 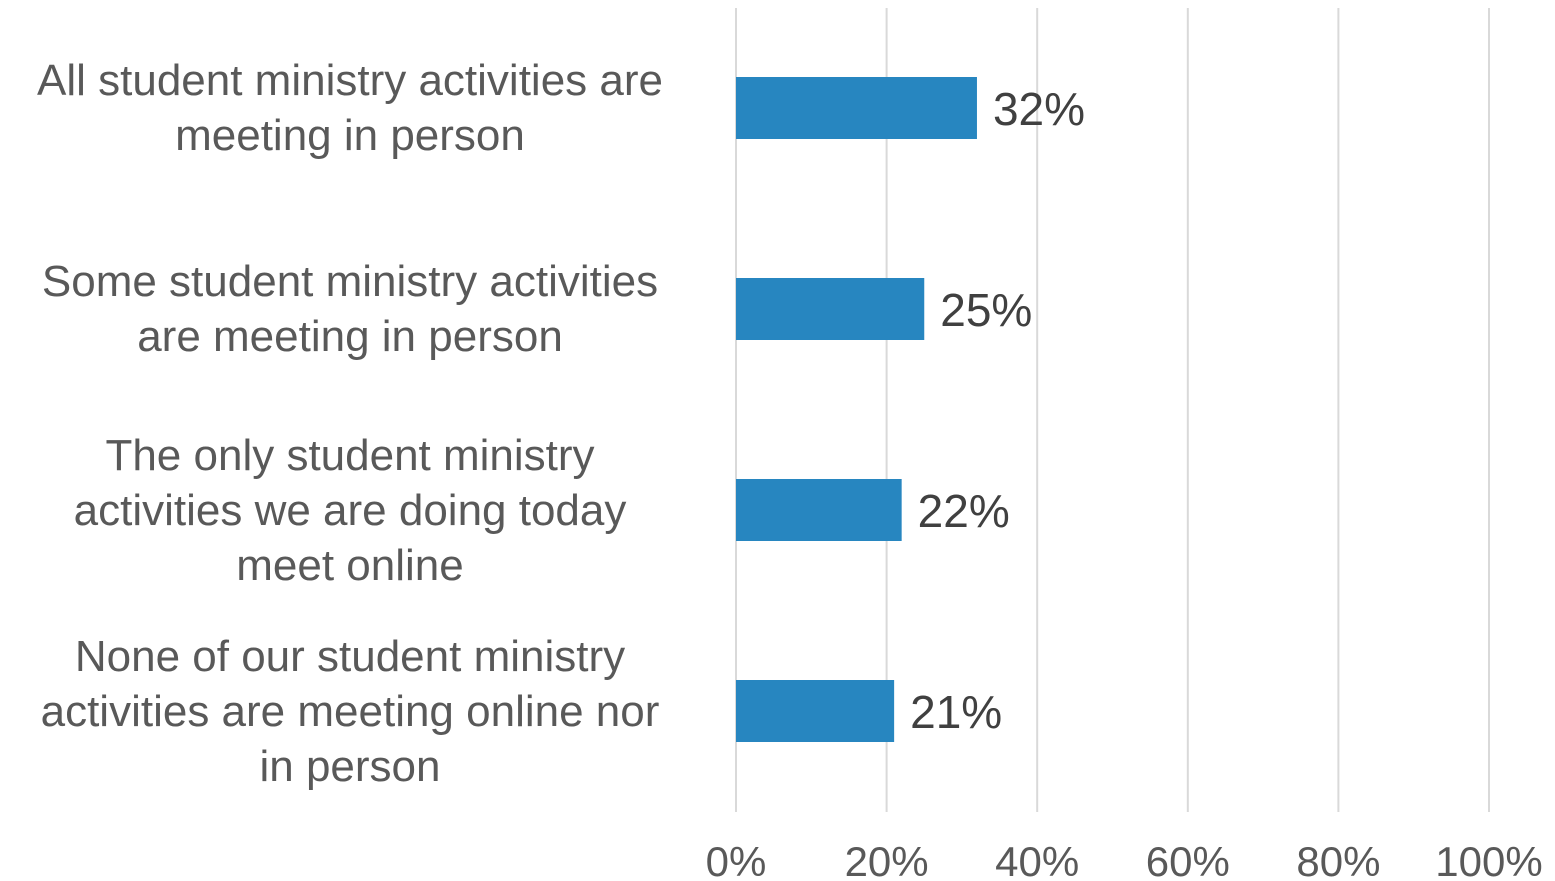 I want to click on category-label-line: None of our student ministry, so click(x=350, y=656).